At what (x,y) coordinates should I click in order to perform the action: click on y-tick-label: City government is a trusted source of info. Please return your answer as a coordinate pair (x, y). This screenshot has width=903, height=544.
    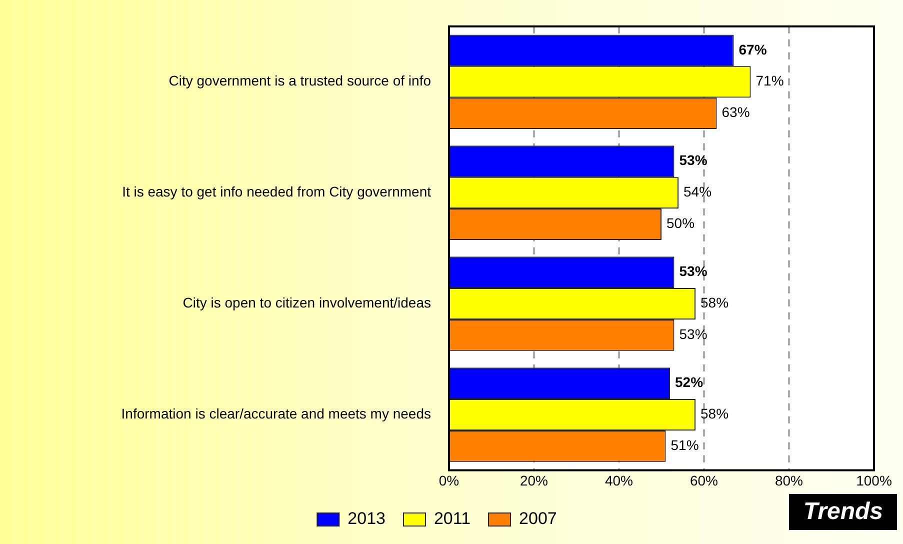
    Looking at the image, I should click on (300, 80).